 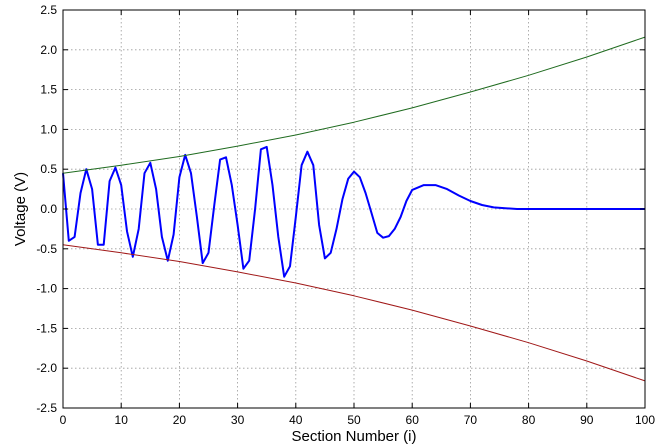 What do you see at coordinates (354, 420) in the screenshot?
I see `x-tick-label: 50` at bounding box center [354, 420].